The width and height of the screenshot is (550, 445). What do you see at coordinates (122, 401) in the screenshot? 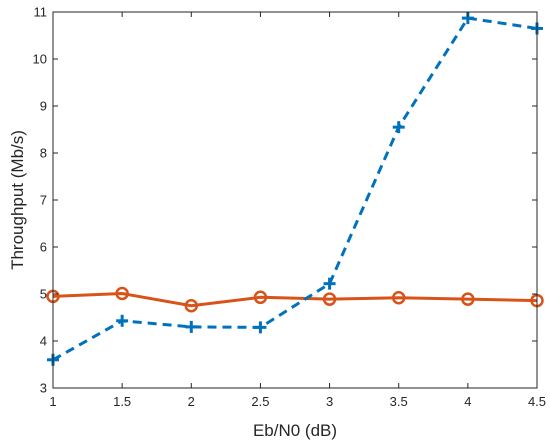
I see `x-tick-label: 1.5` at bounding box center [122, 401].